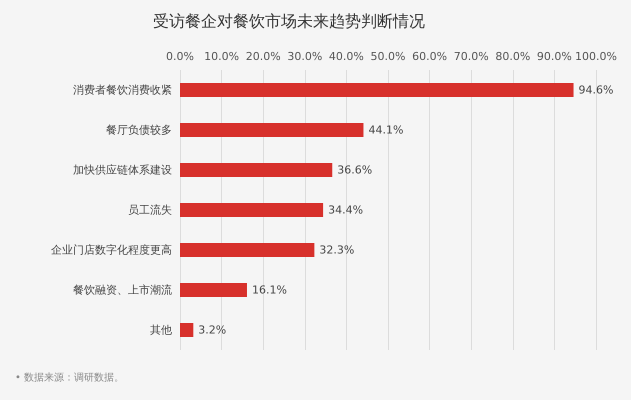 The width and height of the screenshot is (631, 400). What do you see at coordinates (471, 56) in the screenshot?
I see `x-tick-label: 70.0%` at bounding box center [471, 56].